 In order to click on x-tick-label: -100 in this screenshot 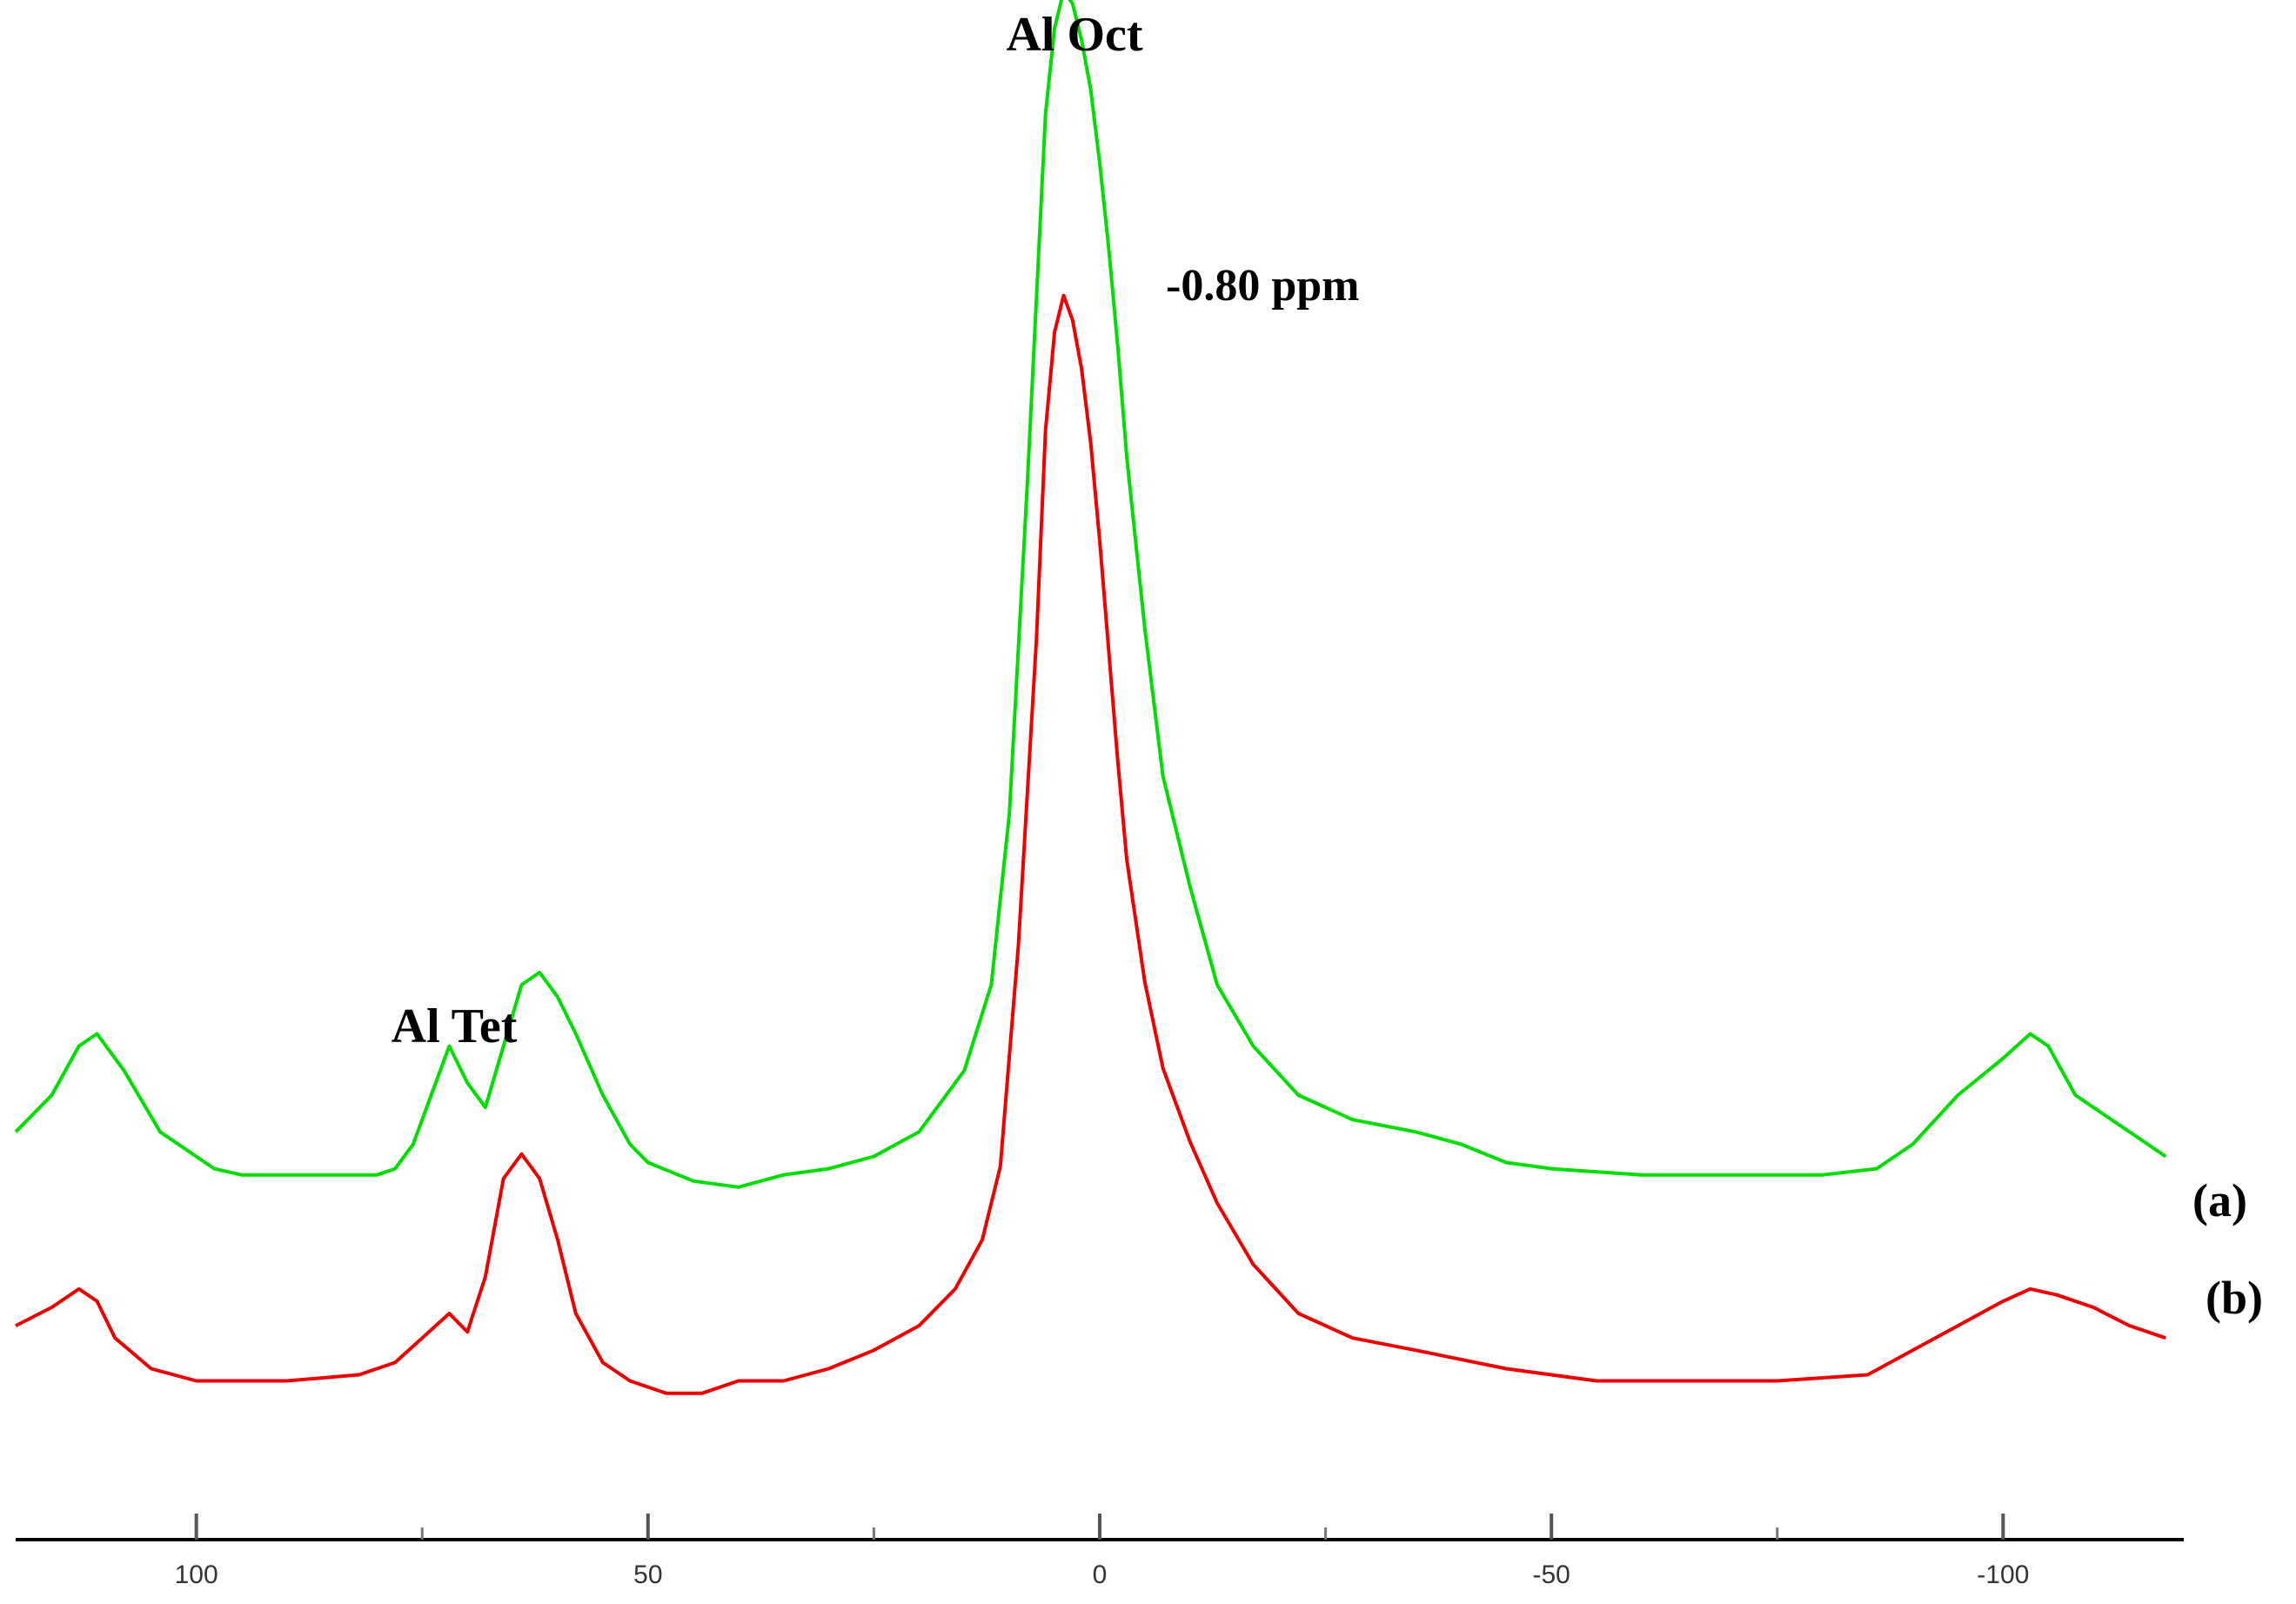, I will do `click(2003, 1575)`.